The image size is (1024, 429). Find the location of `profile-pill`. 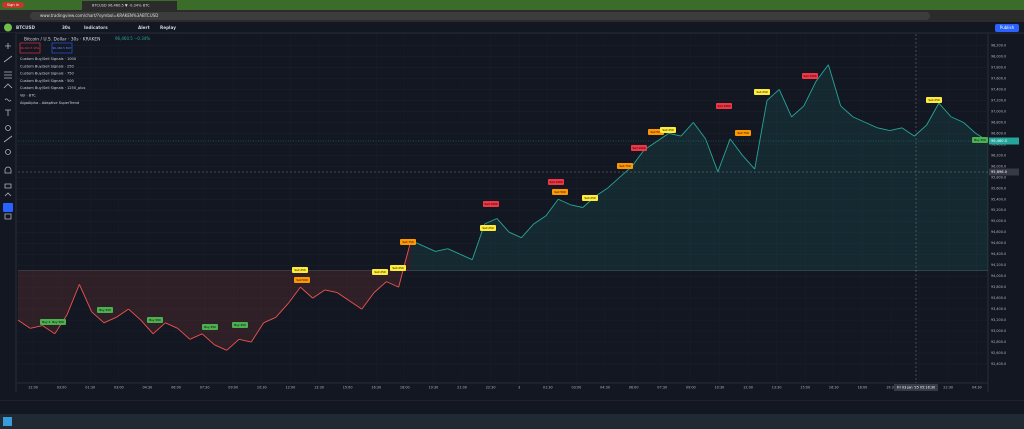

profile-pill is located at coordinates (13, 5).